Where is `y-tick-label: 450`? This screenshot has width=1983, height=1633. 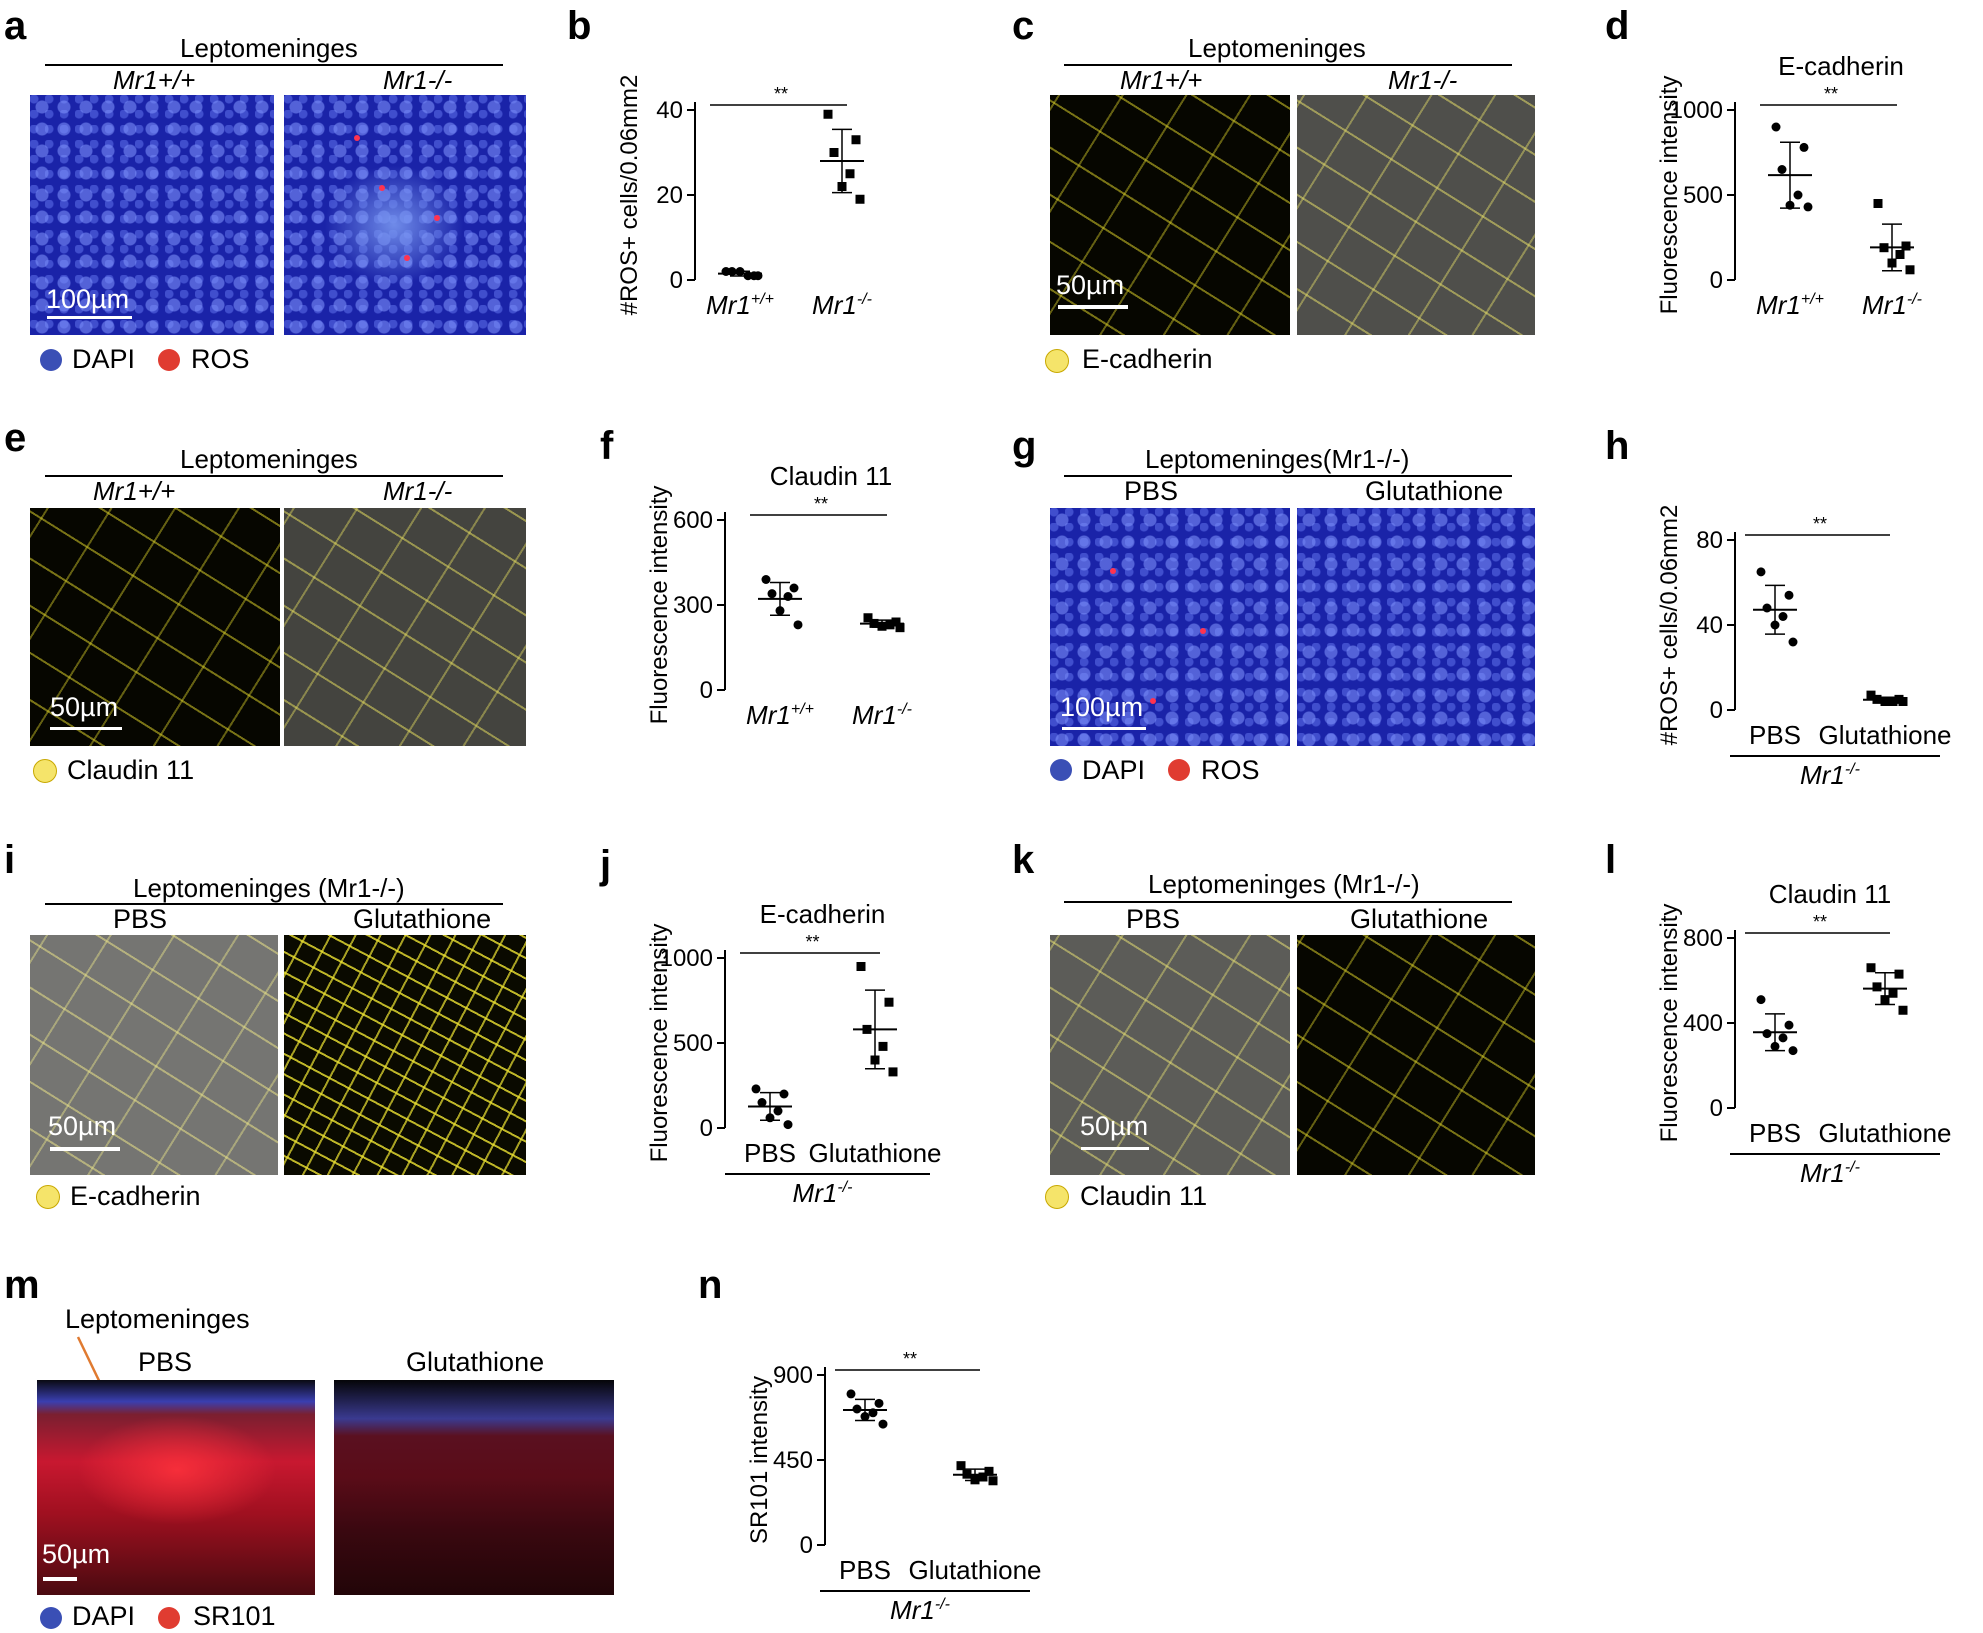
y-tick-label: 450 is located at coordinates (793, 1460).